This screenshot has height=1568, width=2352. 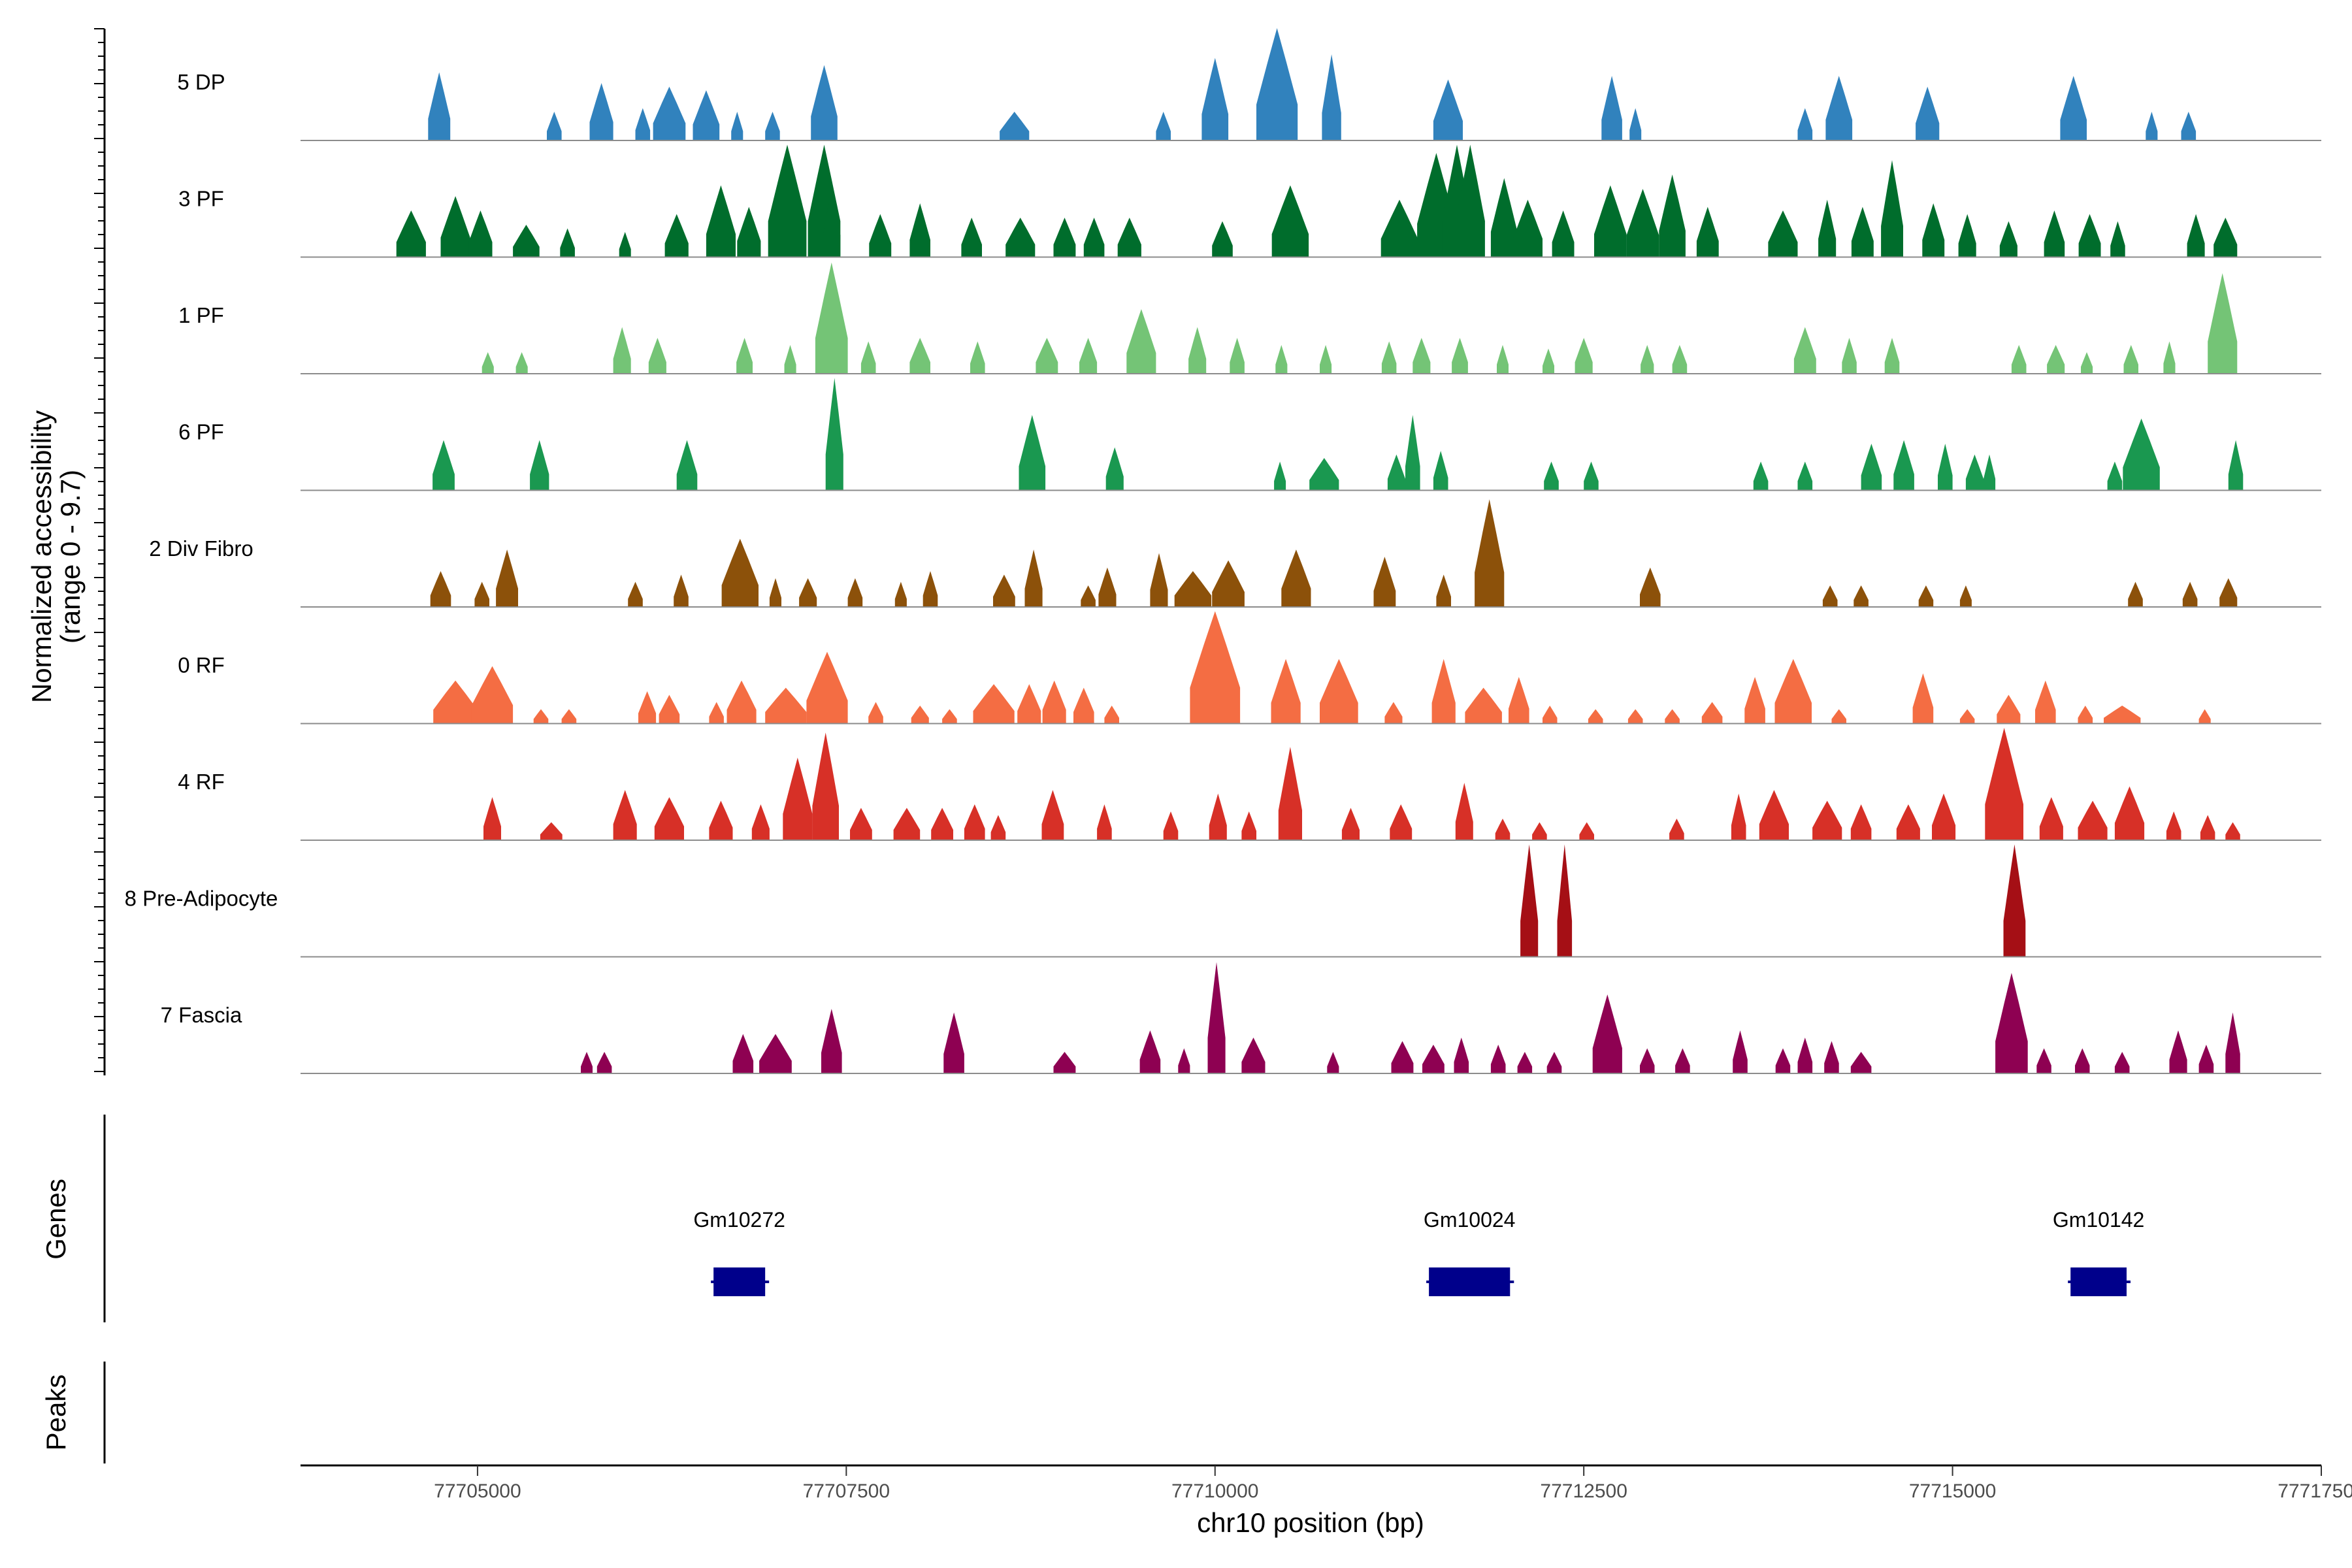 I want to click on x-tick-label: 77707500, so click(x=846, y=1491).